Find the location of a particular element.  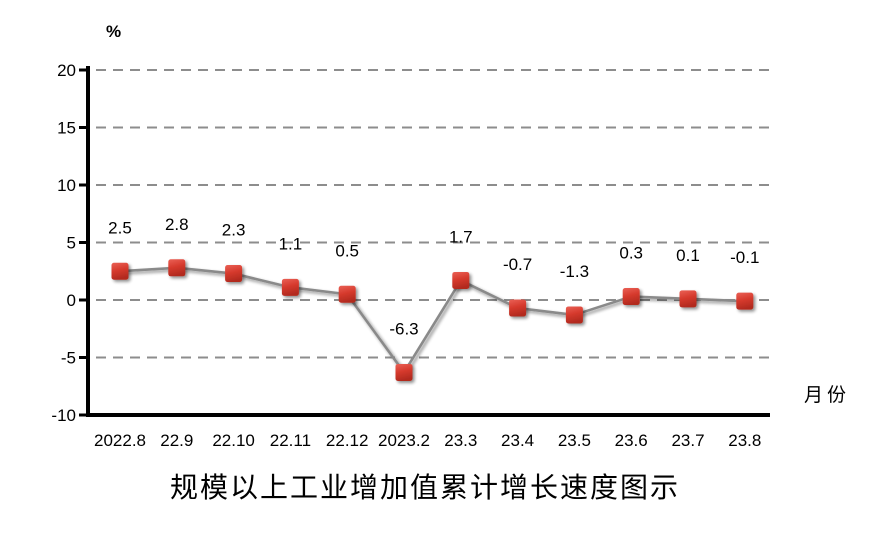

y-tick-label: 10 is located at coordinates (66, 185).